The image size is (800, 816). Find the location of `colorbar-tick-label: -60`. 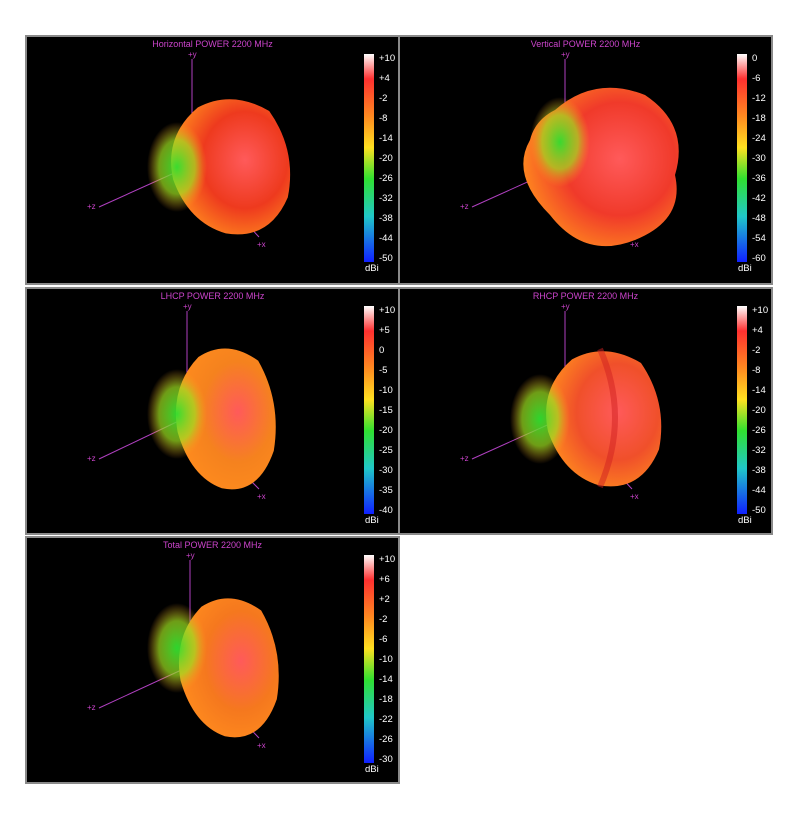

colorbar-tick-label: -60 is located at coordinates (759, 258).